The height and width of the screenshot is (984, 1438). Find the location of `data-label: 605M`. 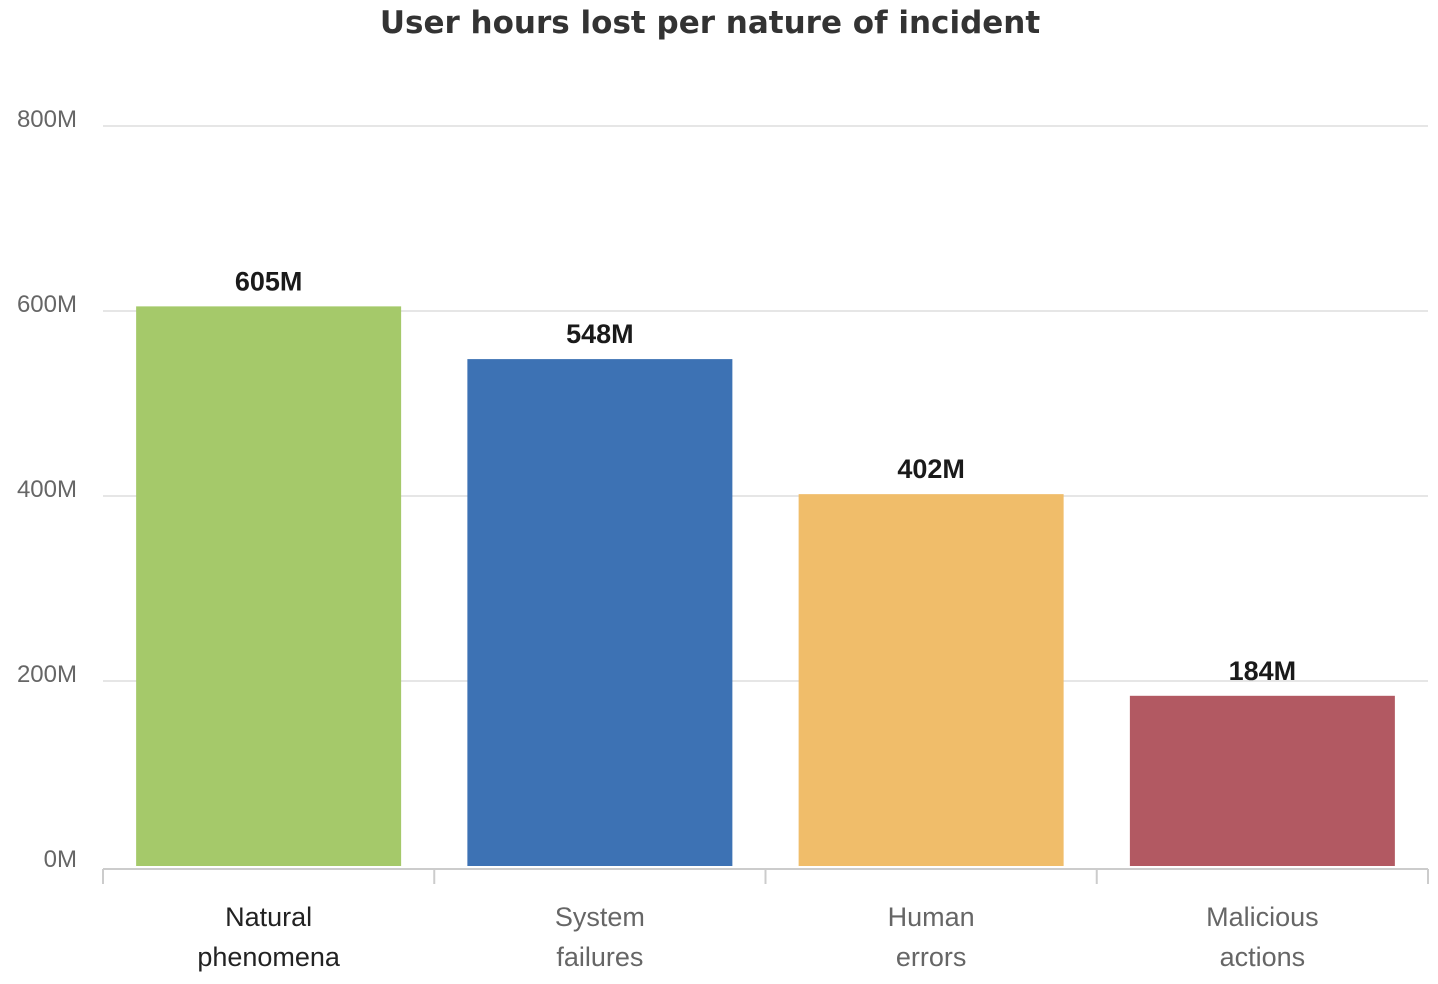

data-label: 605M is located at coordinates (269, 281).